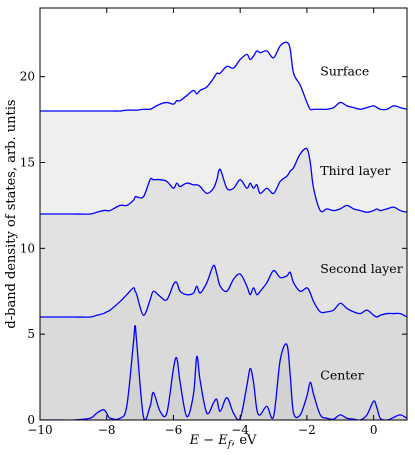 The height and width of the screenshot is (455, 415). What do you see at coordinates (31, 334) in the screenshot?
I see `y-tick-label: 5` at bounding box center [31, 334].